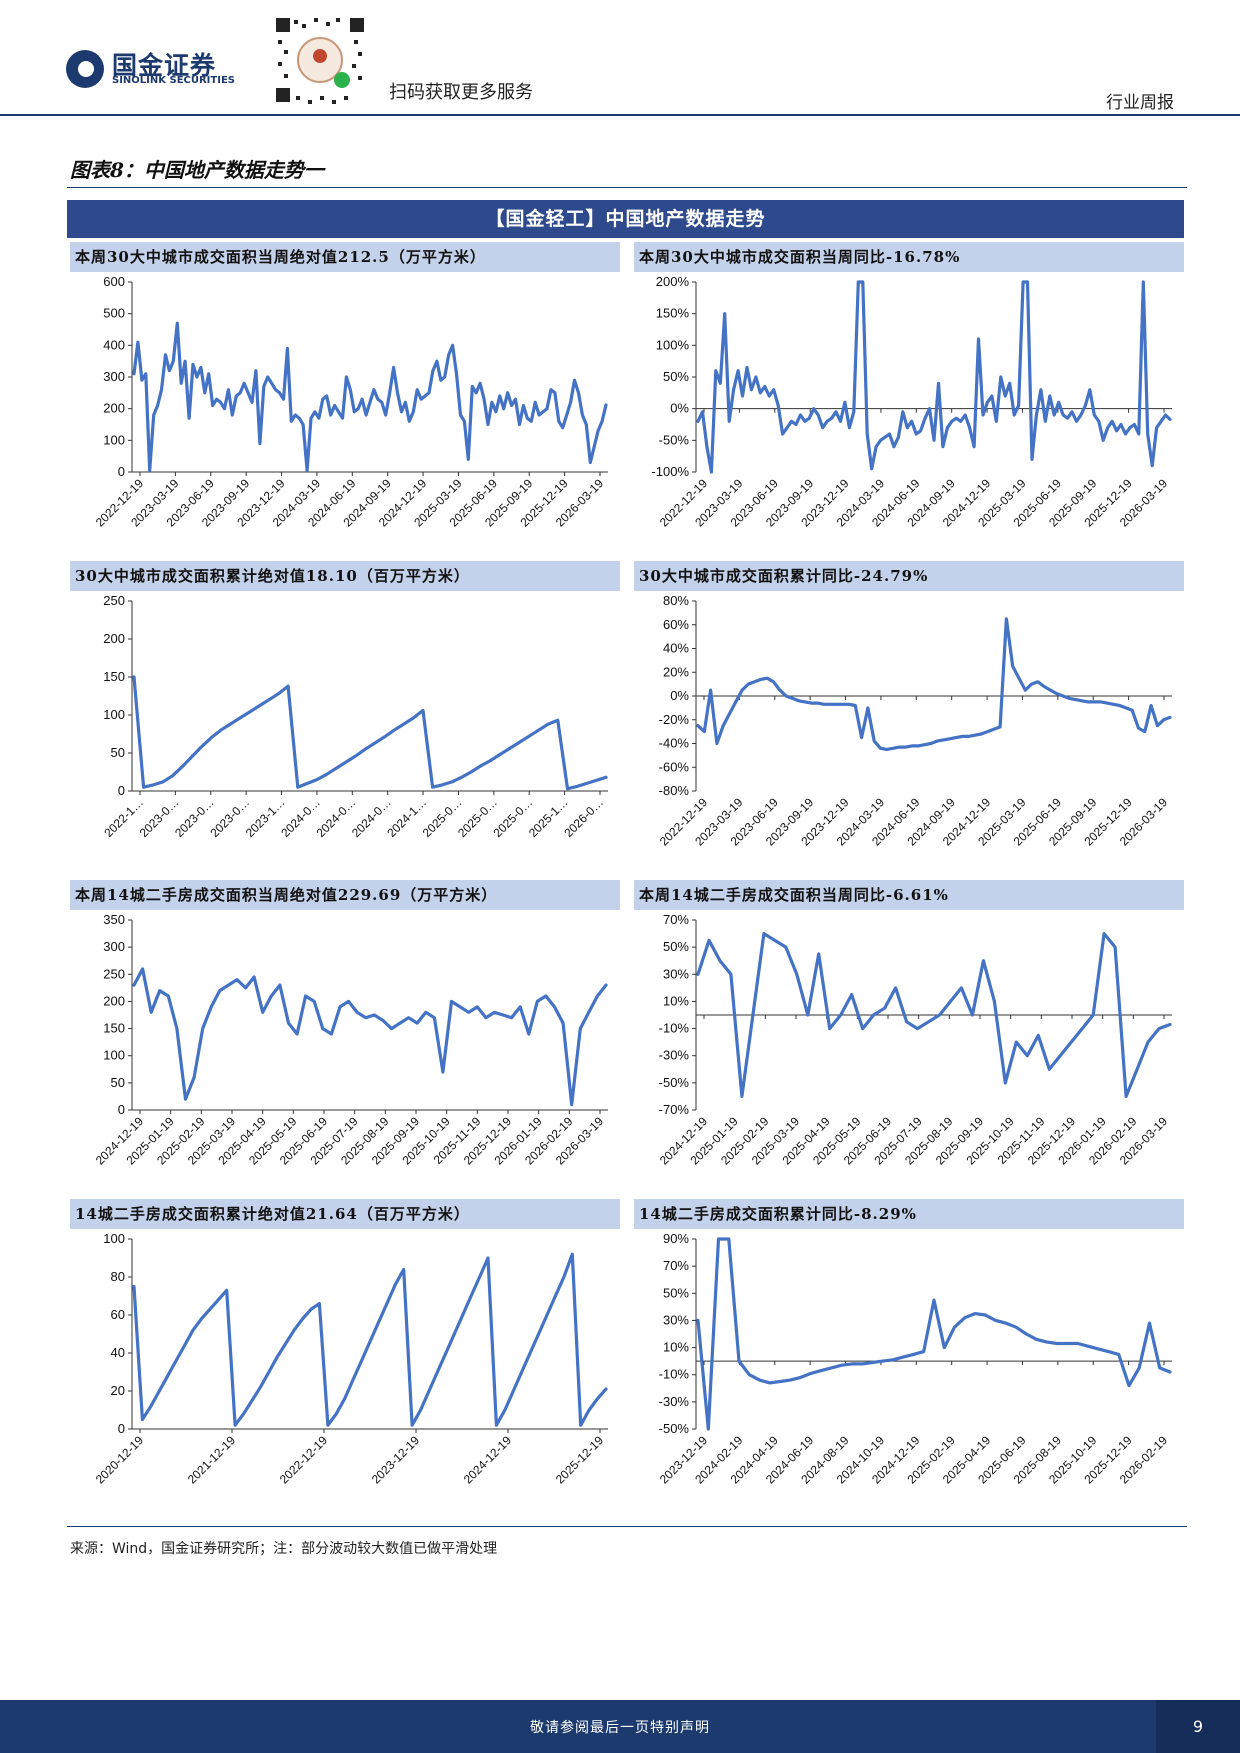 This screenshot has width=1240, height=1753. What do you see at coordinates (679, 695) in the screenshot?
I see `y-tick-label: 0%` at bounding box center [679, 695].